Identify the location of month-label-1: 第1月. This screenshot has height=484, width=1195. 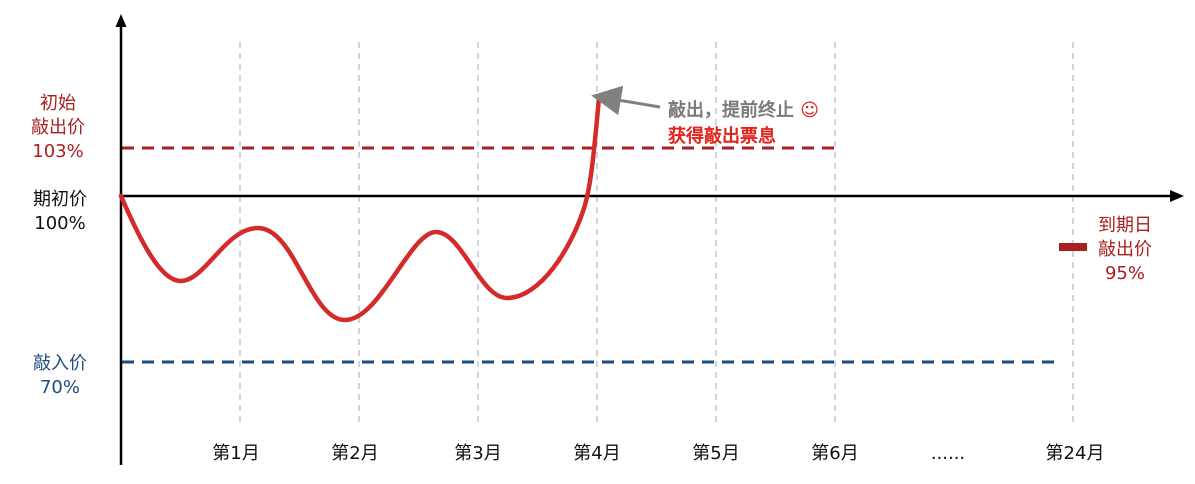
(236, 453).